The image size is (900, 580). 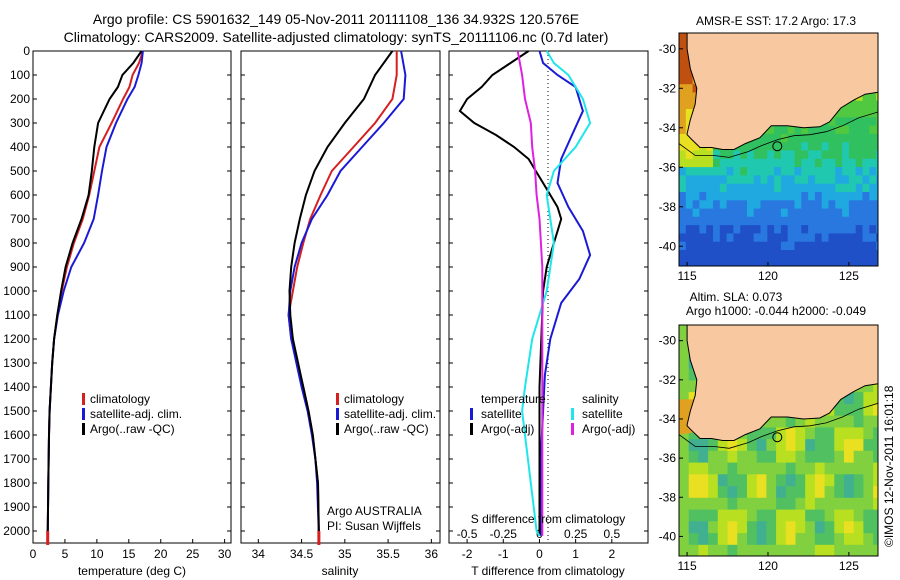 I want to click on depth-tick-label: 1200, so click(x=16, y=339).